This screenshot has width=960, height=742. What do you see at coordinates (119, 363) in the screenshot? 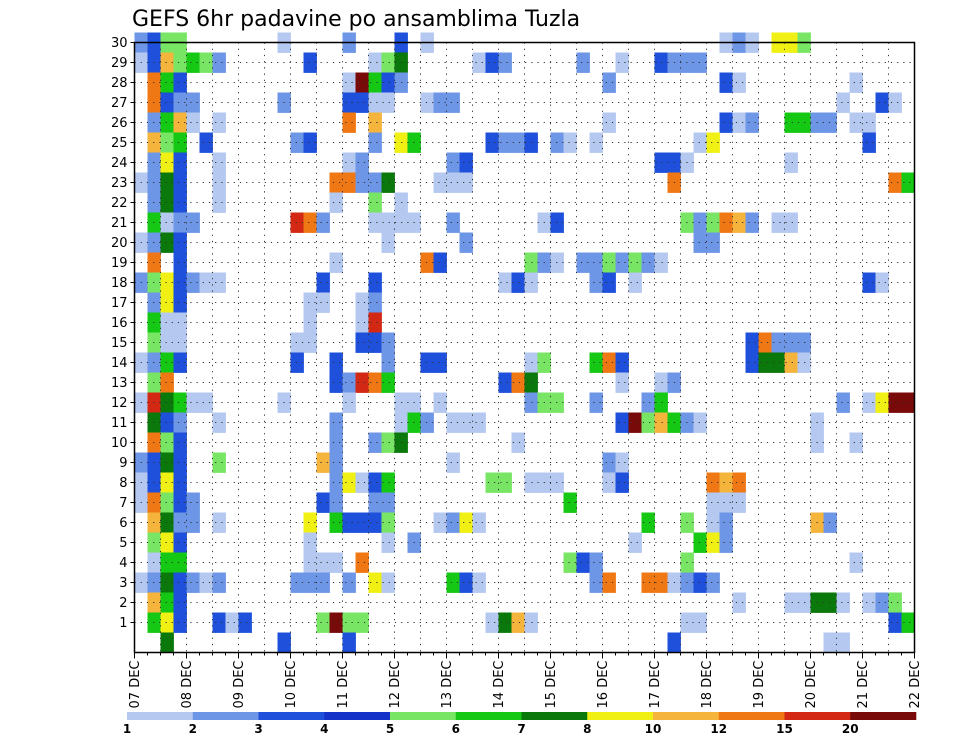
I see `y-tick-label: 14` at bounding box center [119, 363].